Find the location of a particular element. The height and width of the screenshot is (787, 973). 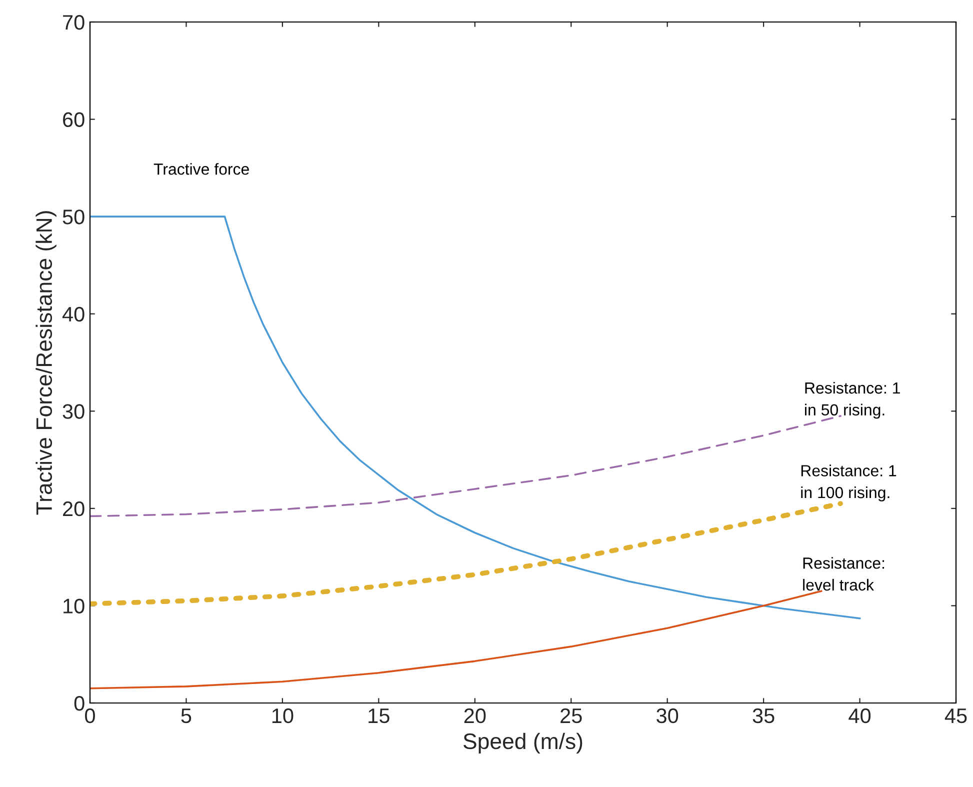

y-tick-label: 30 is located at coordinates (73, 411).